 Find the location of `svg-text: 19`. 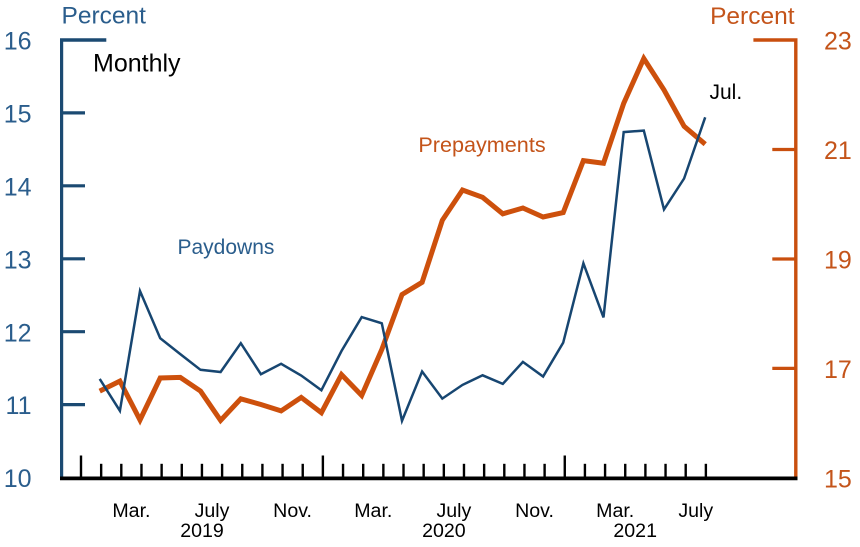

svg-text: 19 is located at coordinates (838, 261).